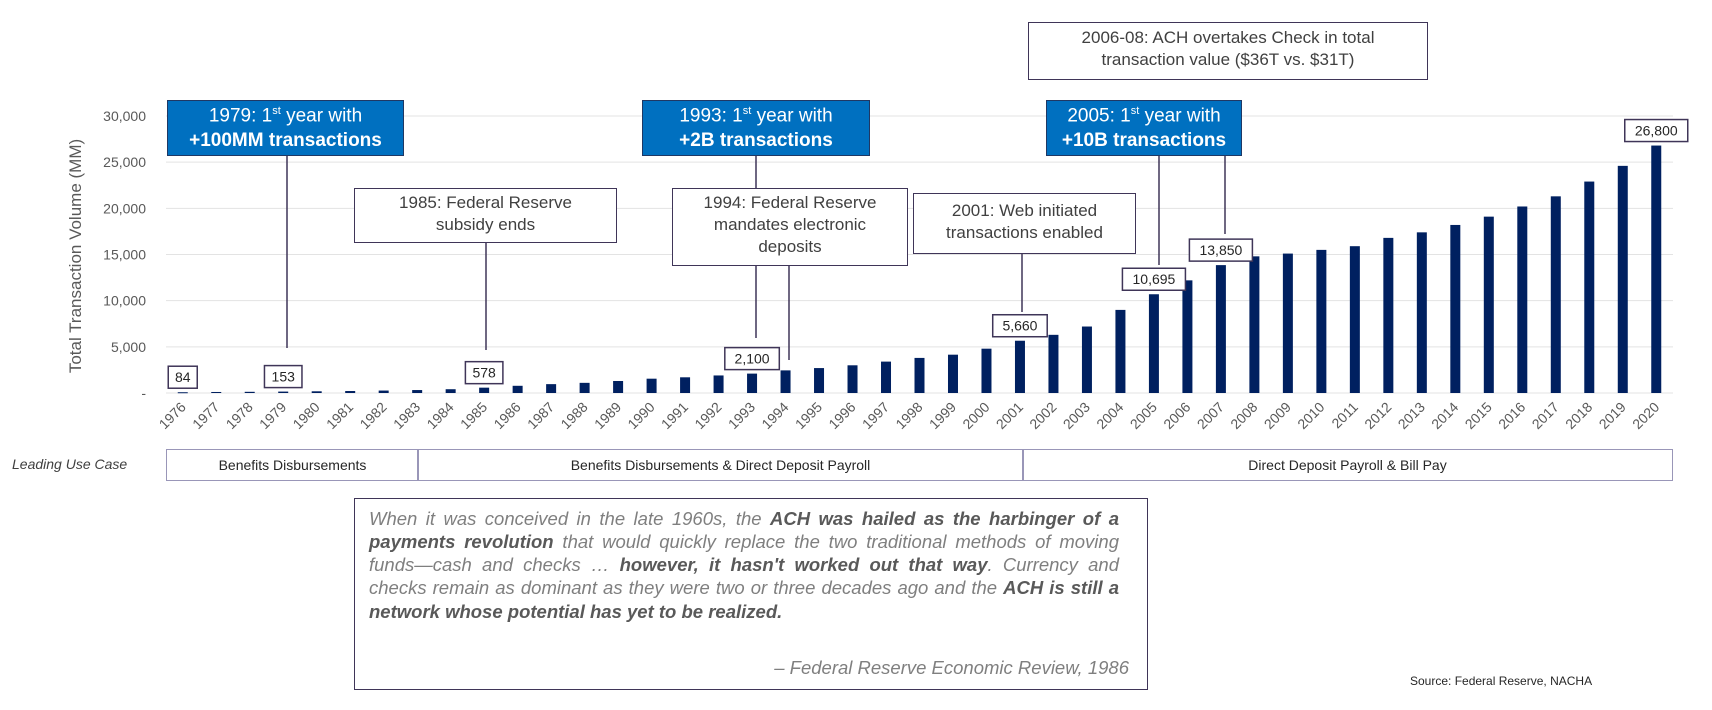 This screenshot has height=710, width=1712. What do you see at coordinates (1344, 415) in the screenshot?
I see `x-tick-label: 2011` at bounding box center [1344, 415].